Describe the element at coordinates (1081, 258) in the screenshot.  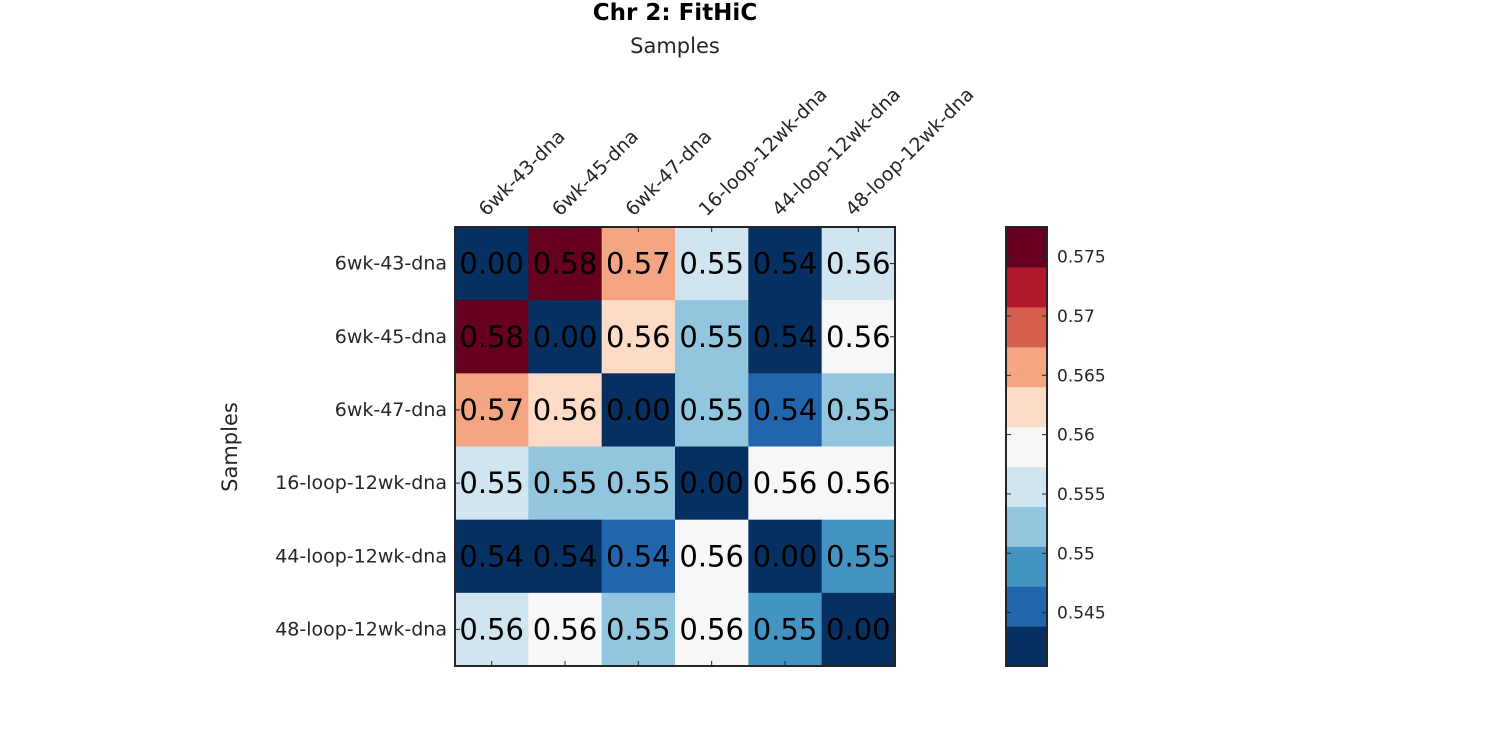
I see `colorbar-tick-label: 0.575` at that location.